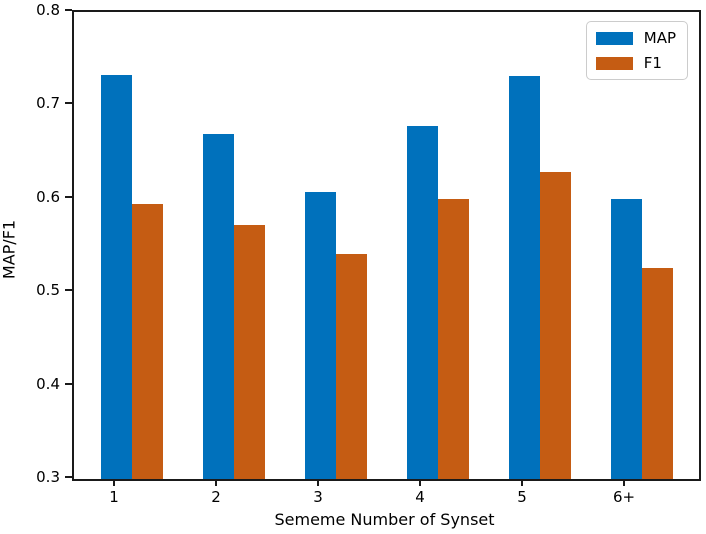  What do you see at coordinates (68, 477) in the screenshot?
I see `y-tick-mark-0.3` at bounding box center [68, 477].